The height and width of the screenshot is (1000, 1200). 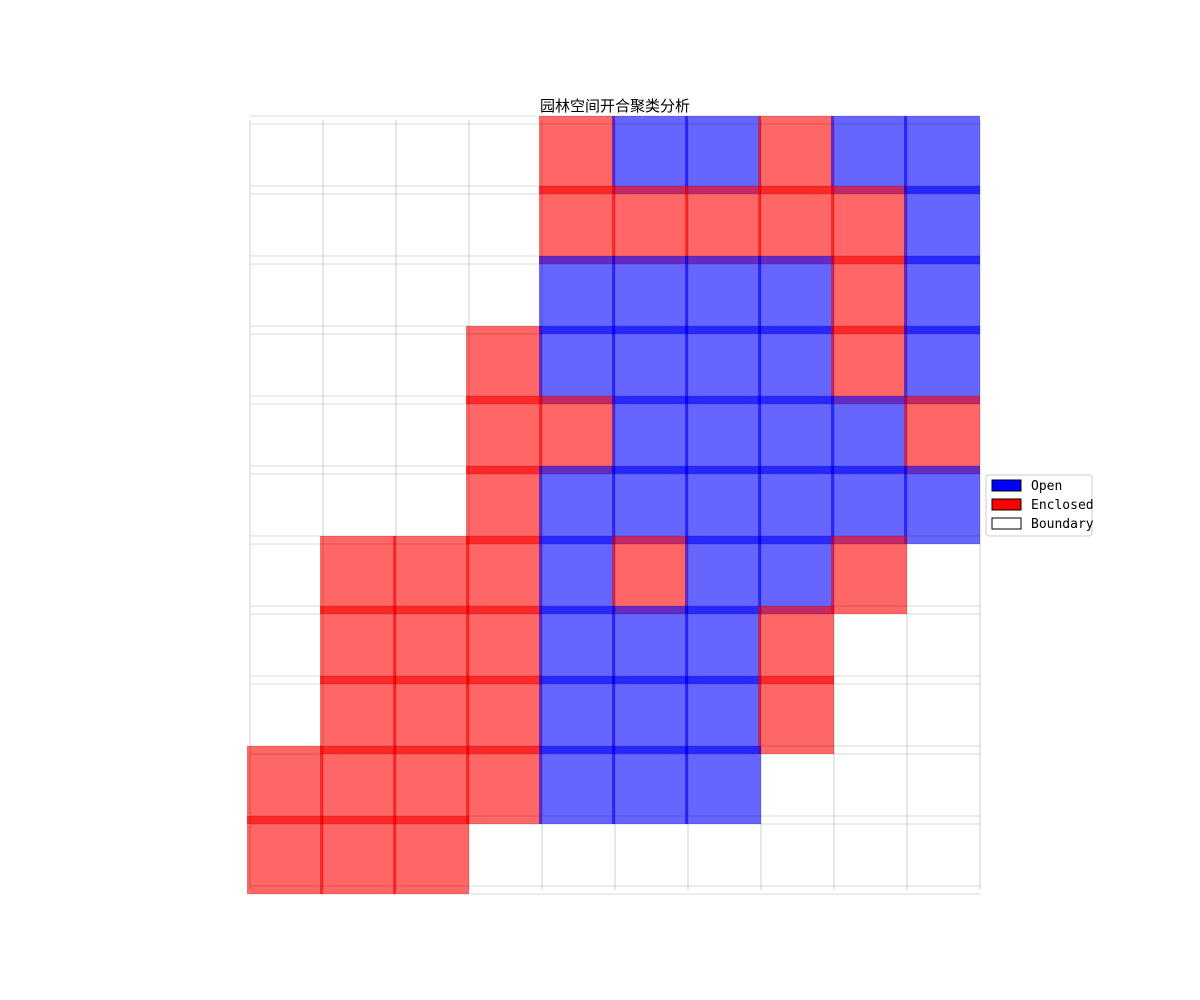 I want to click on cell-enclosed-r6-c1, so click(x=358, y=575).